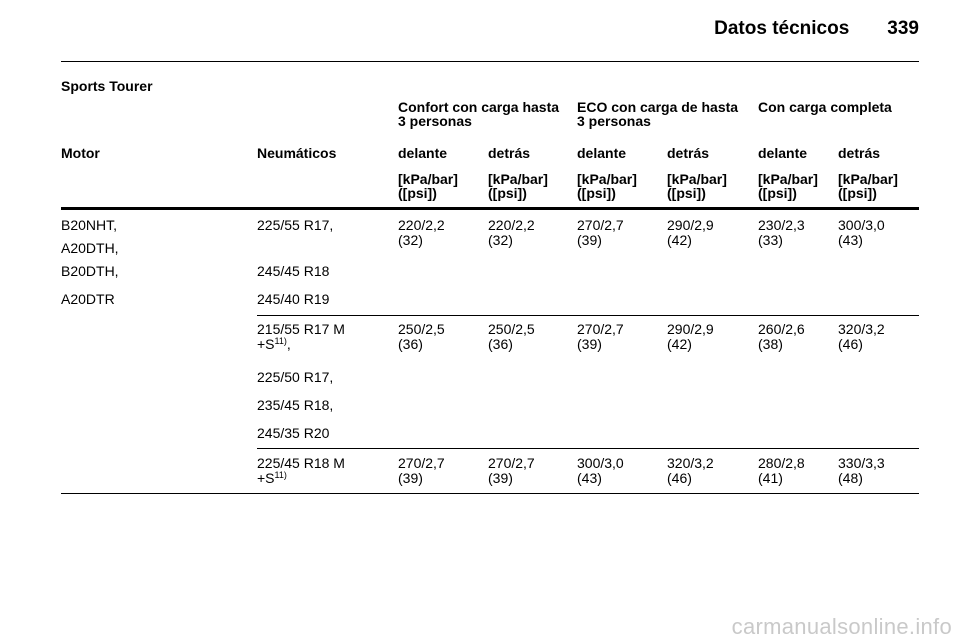 Image resolution: width=960 pixels, height=642 pixels. I want to click on group-header-confort: Confort con carga hasta 3 personas, so click(479, 114).